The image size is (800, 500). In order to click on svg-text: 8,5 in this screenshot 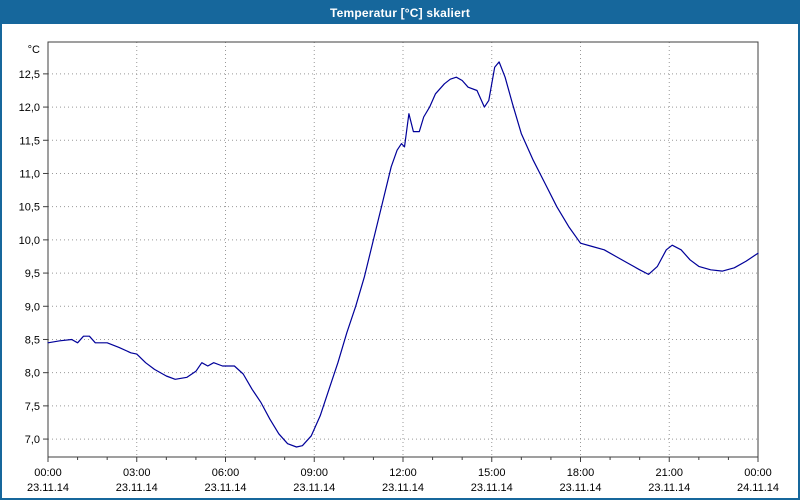, I will do `click(32, 340)`.